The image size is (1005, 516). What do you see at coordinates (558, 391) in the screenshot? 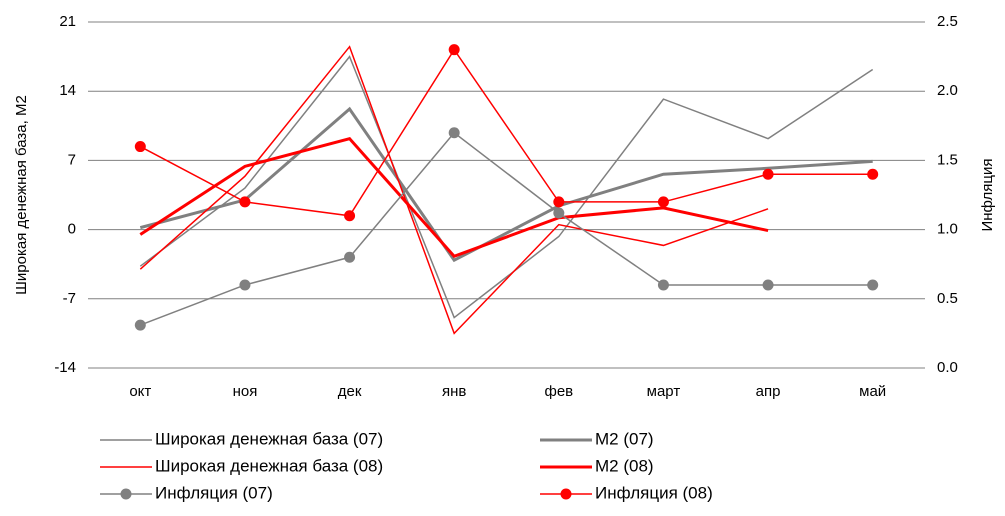
I see `x-tick-label: фев` at bounding box center [558, 391].